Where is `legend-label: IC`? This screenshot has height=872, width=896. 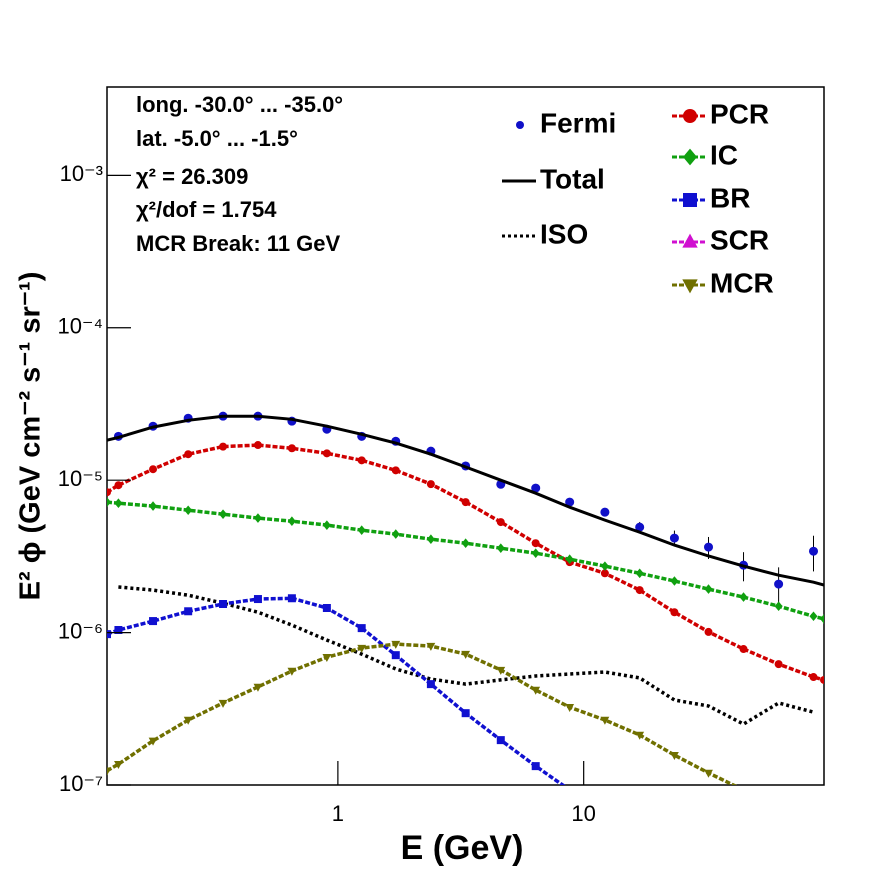 legend-label: IC is located at coordinates (724, 154).